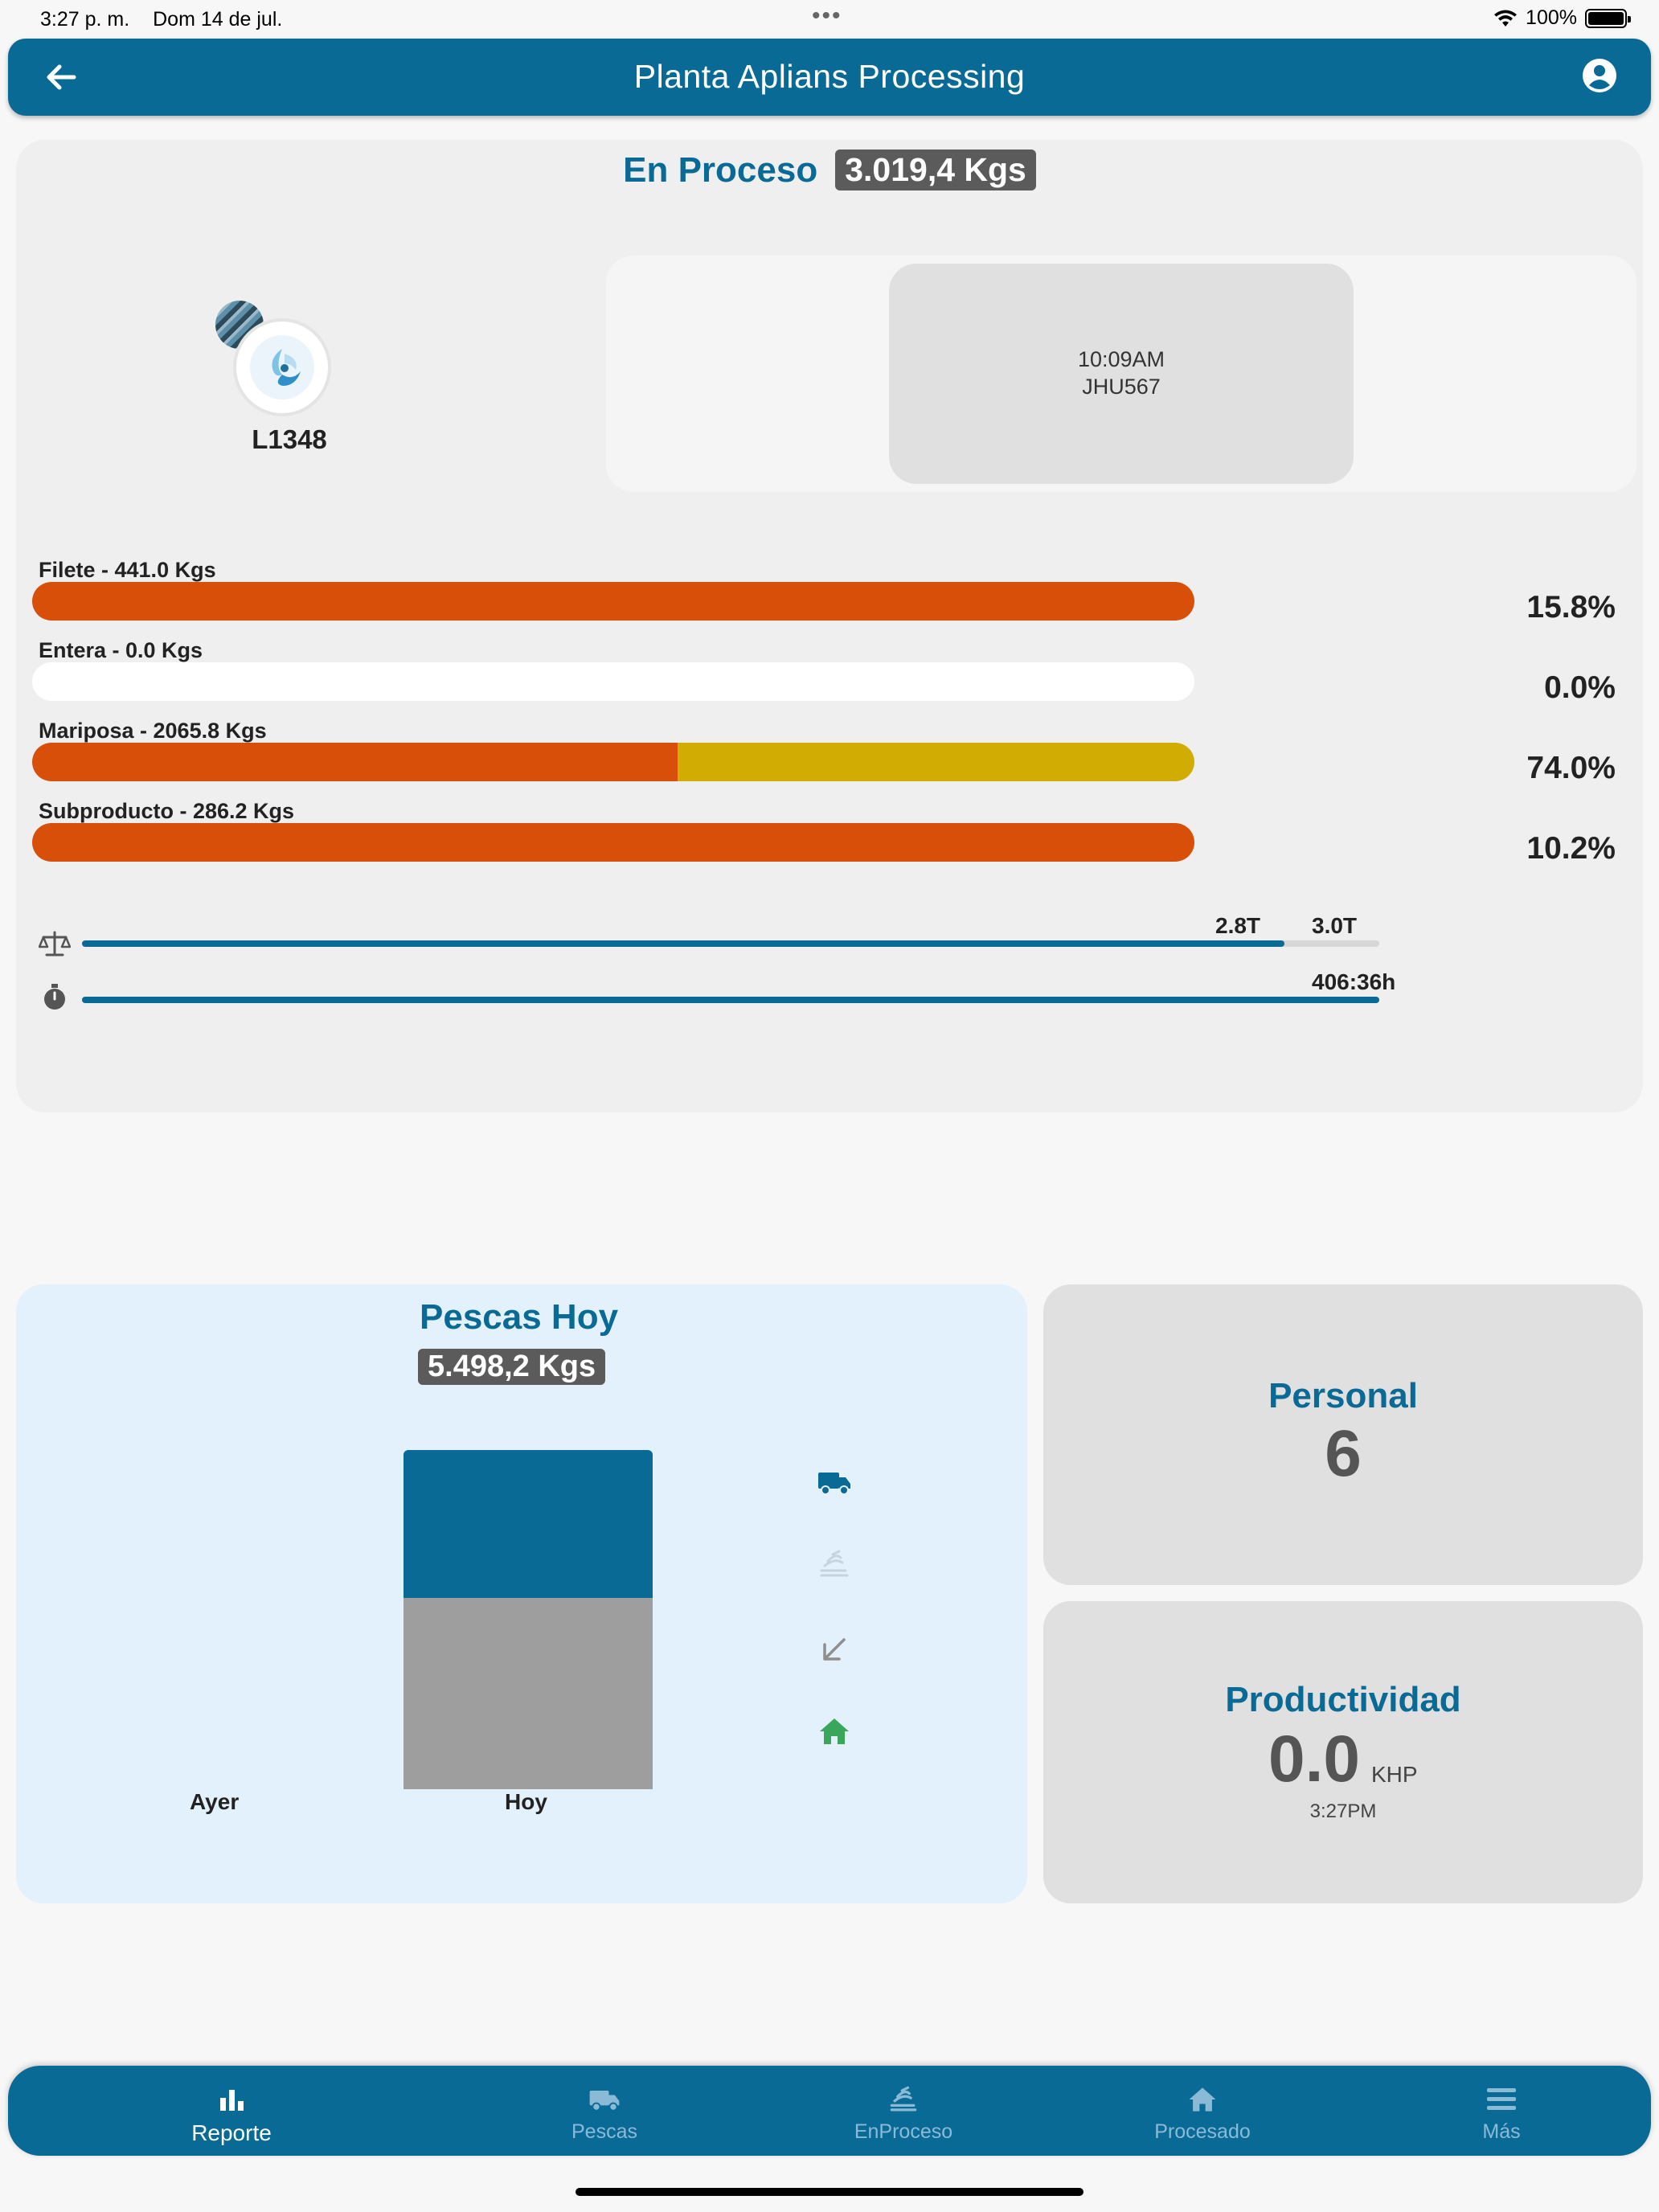 The image size is (1659, 2212). What do you see at coordinates (289, 439) in the screenshot?
I see `lot-number: L1348` at bounding box center [289, 439].